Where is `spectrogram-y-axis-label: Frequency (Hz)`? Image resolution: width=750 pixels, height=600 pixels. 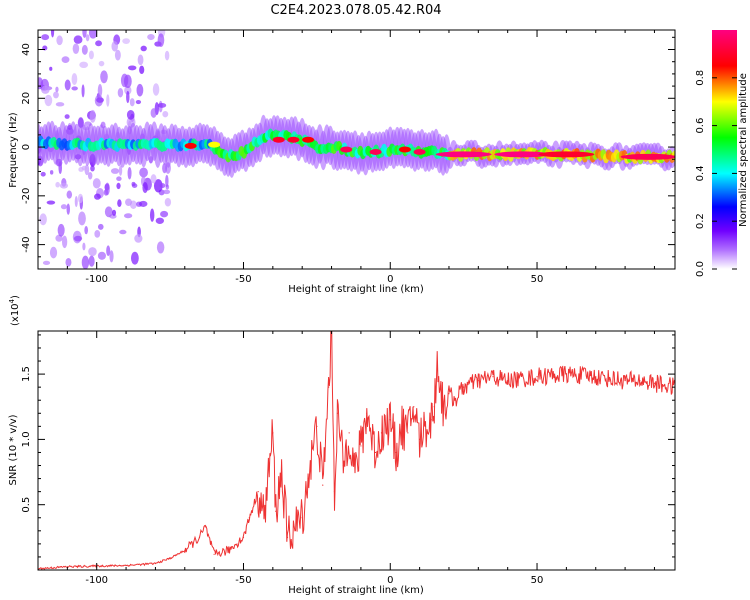
spectrogram-y-axis-label: Frequency (Hz) is located at coordinates (13, 150).